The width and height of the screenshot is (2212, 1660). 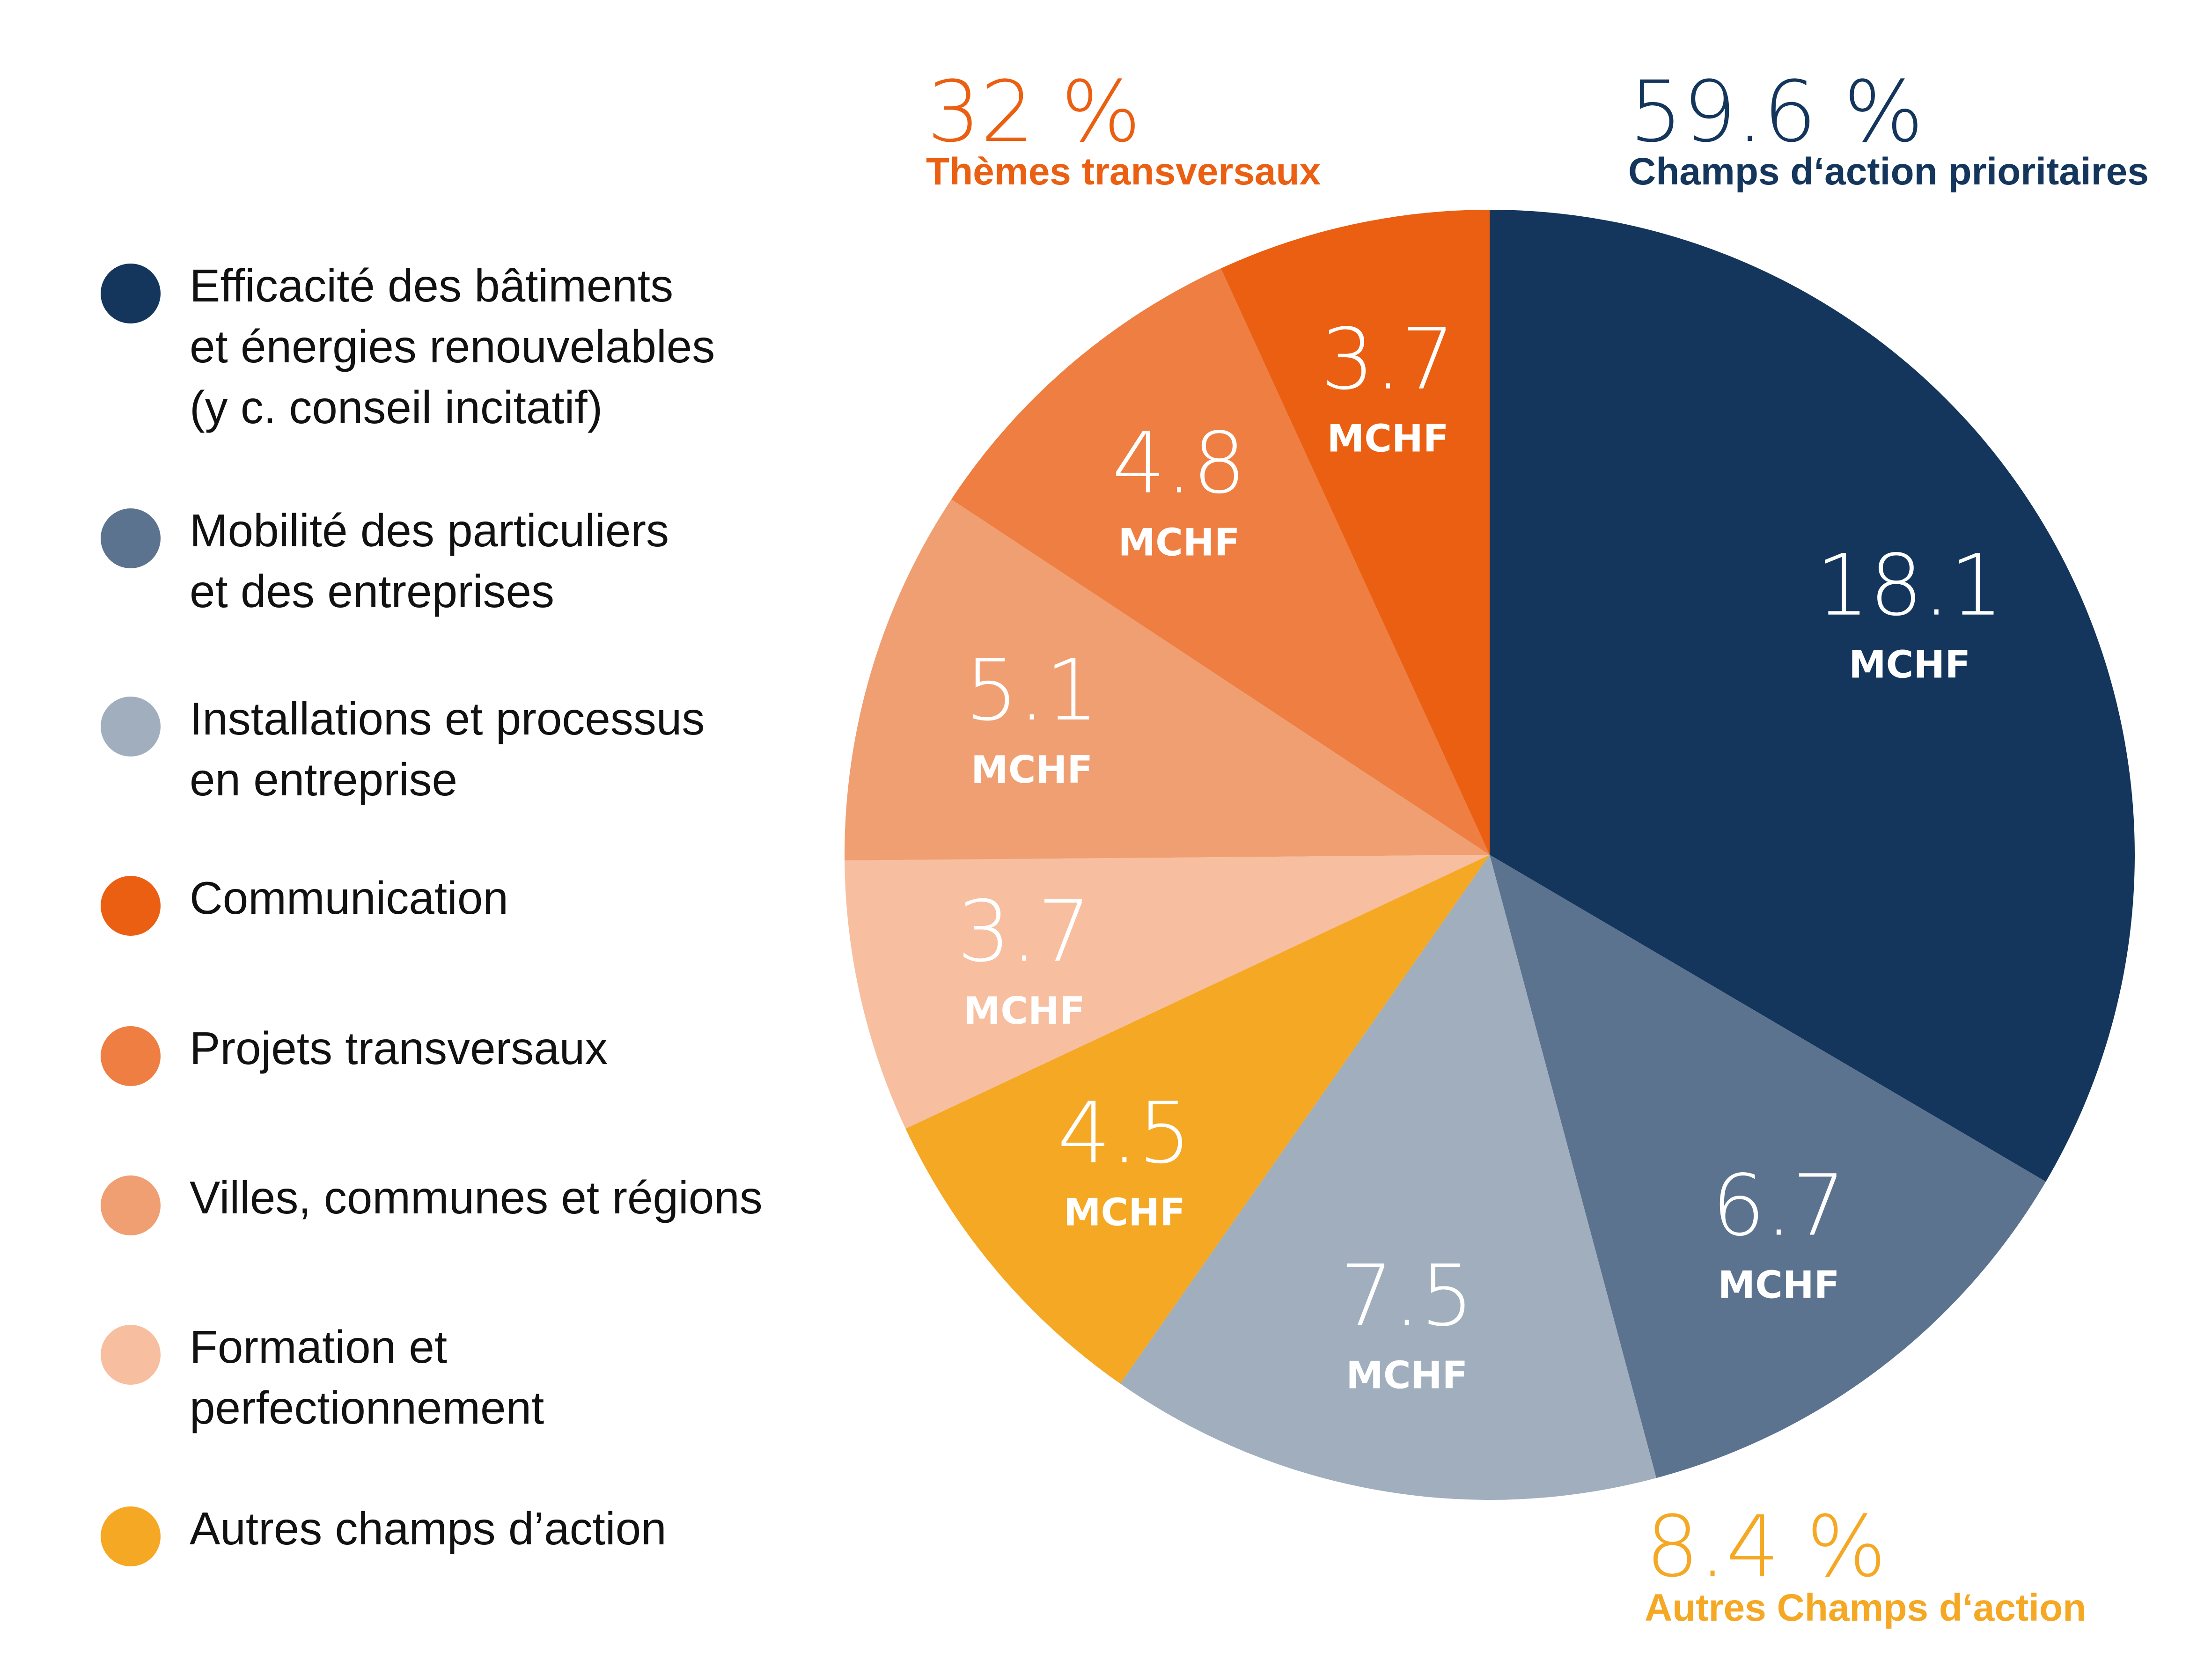 I want to click on slice-value-label: 4.5, so click(x=1124, y=1134).